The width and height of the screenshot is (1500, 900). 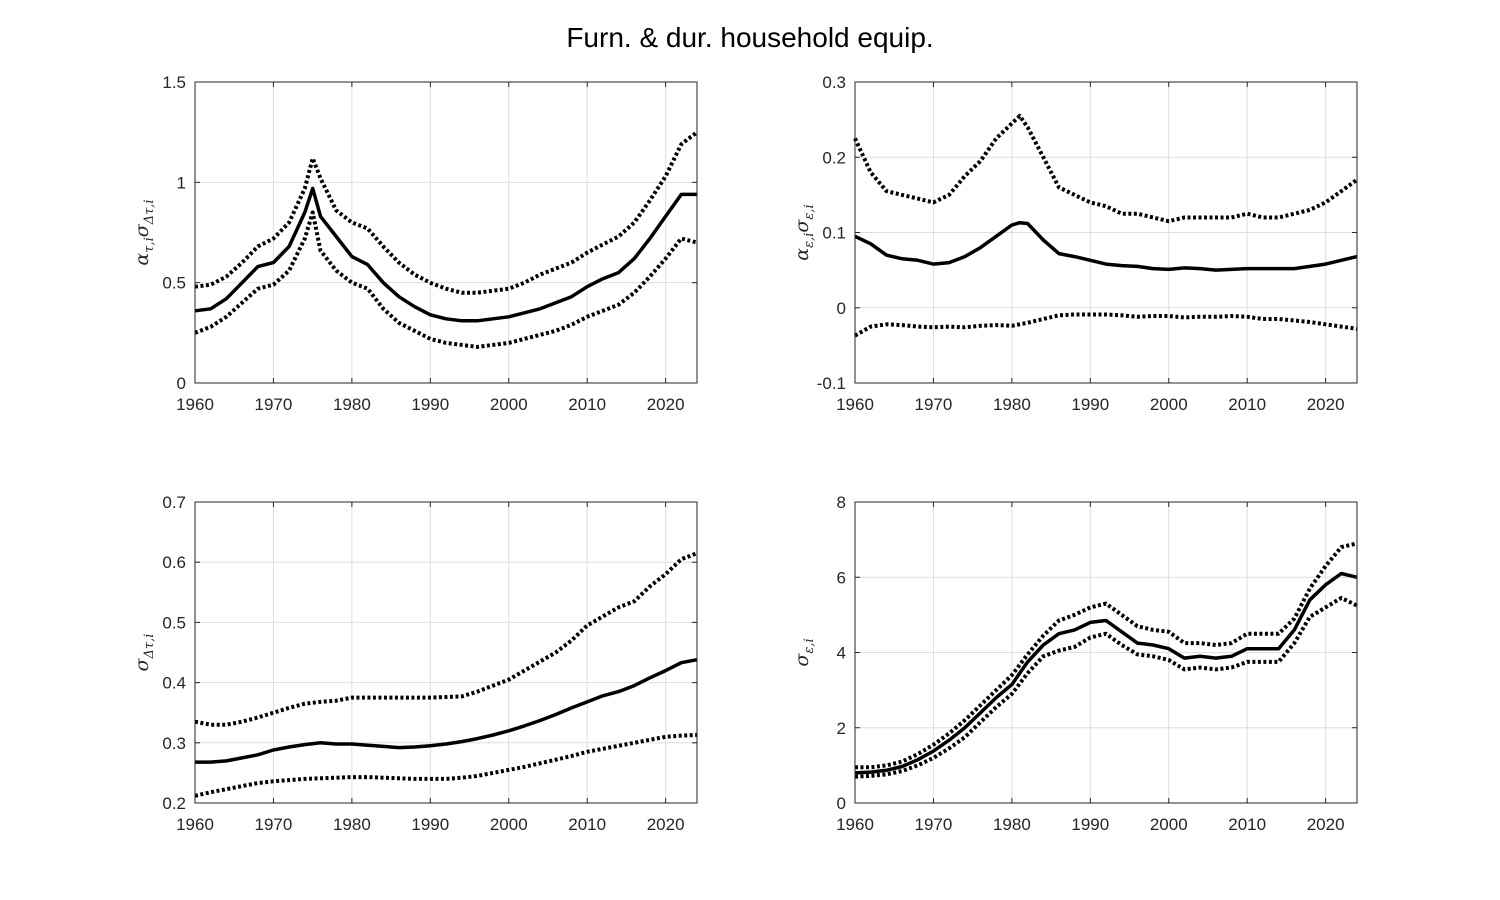 What do you see at coordinates (437, 182) in the screenshot?
I see `y-tick: 1` at bounding box center [437, 182].